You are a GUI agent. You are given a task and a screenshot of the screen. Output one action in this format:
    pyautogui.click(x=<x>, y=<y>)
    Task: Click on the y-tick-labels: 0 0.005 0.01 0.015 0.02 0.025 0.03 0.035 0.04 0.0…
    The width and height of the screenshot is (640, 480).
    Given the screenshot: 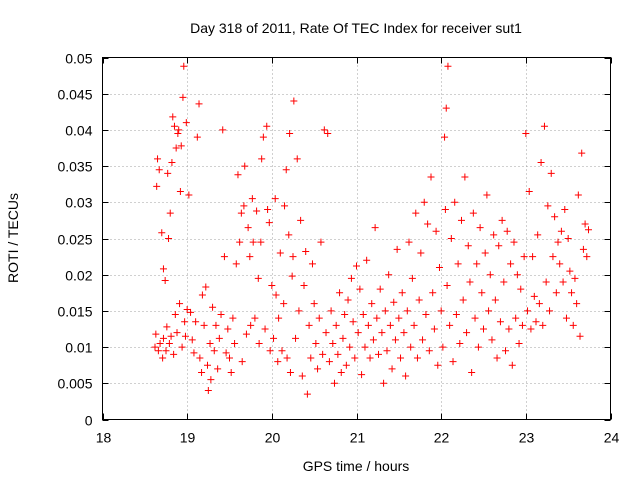 What is the action you would take?
    pyautogui.click(x=74, y=240)
    